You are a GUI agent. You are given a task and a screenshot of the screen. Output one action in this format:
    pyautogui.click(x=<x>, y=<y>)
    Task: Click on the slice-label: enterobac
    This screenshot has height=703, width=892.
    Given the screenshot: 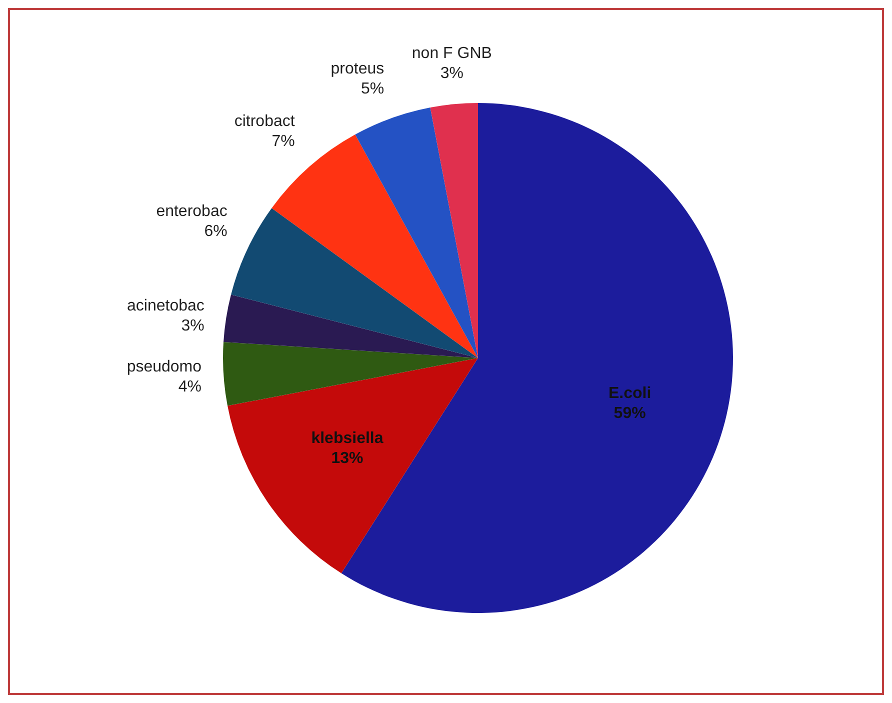 What is the action you would take?
    pyautogui.click(x=192, y=211)
    